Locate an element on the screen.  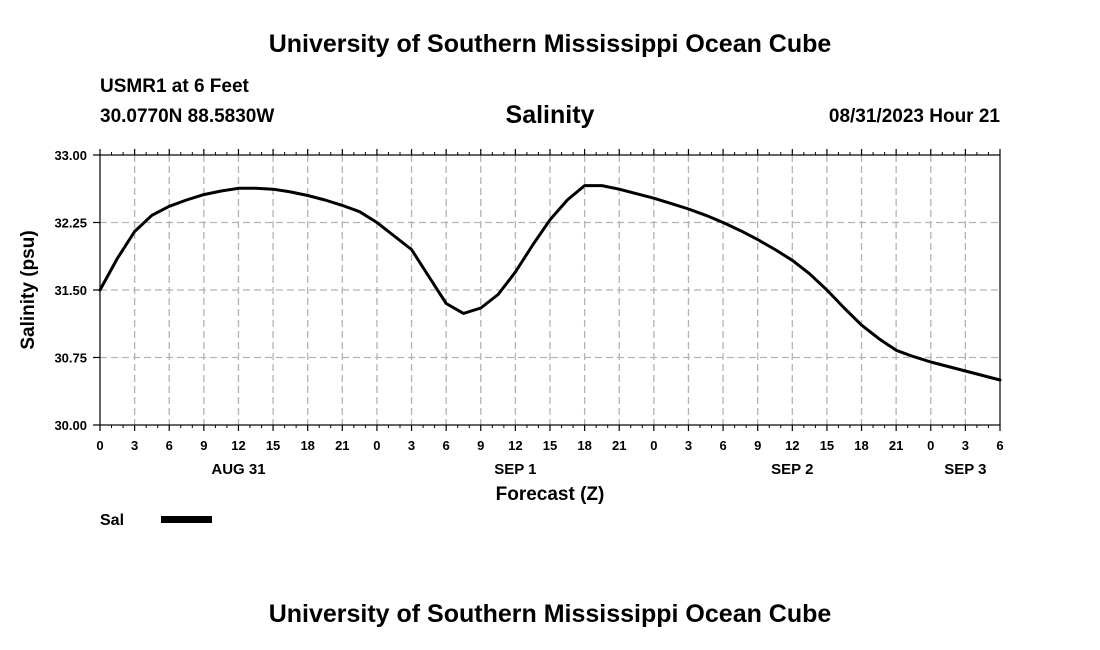
date-label: AUG 31 is located at coordinates (238, 469).